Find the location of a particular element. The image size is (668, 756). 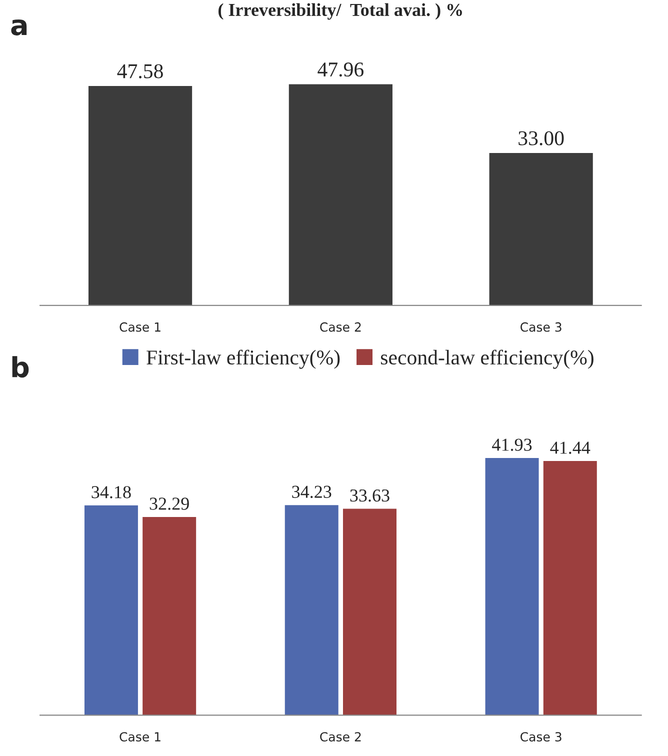

data-label: 47.96 is located at coordinates (341, 69).